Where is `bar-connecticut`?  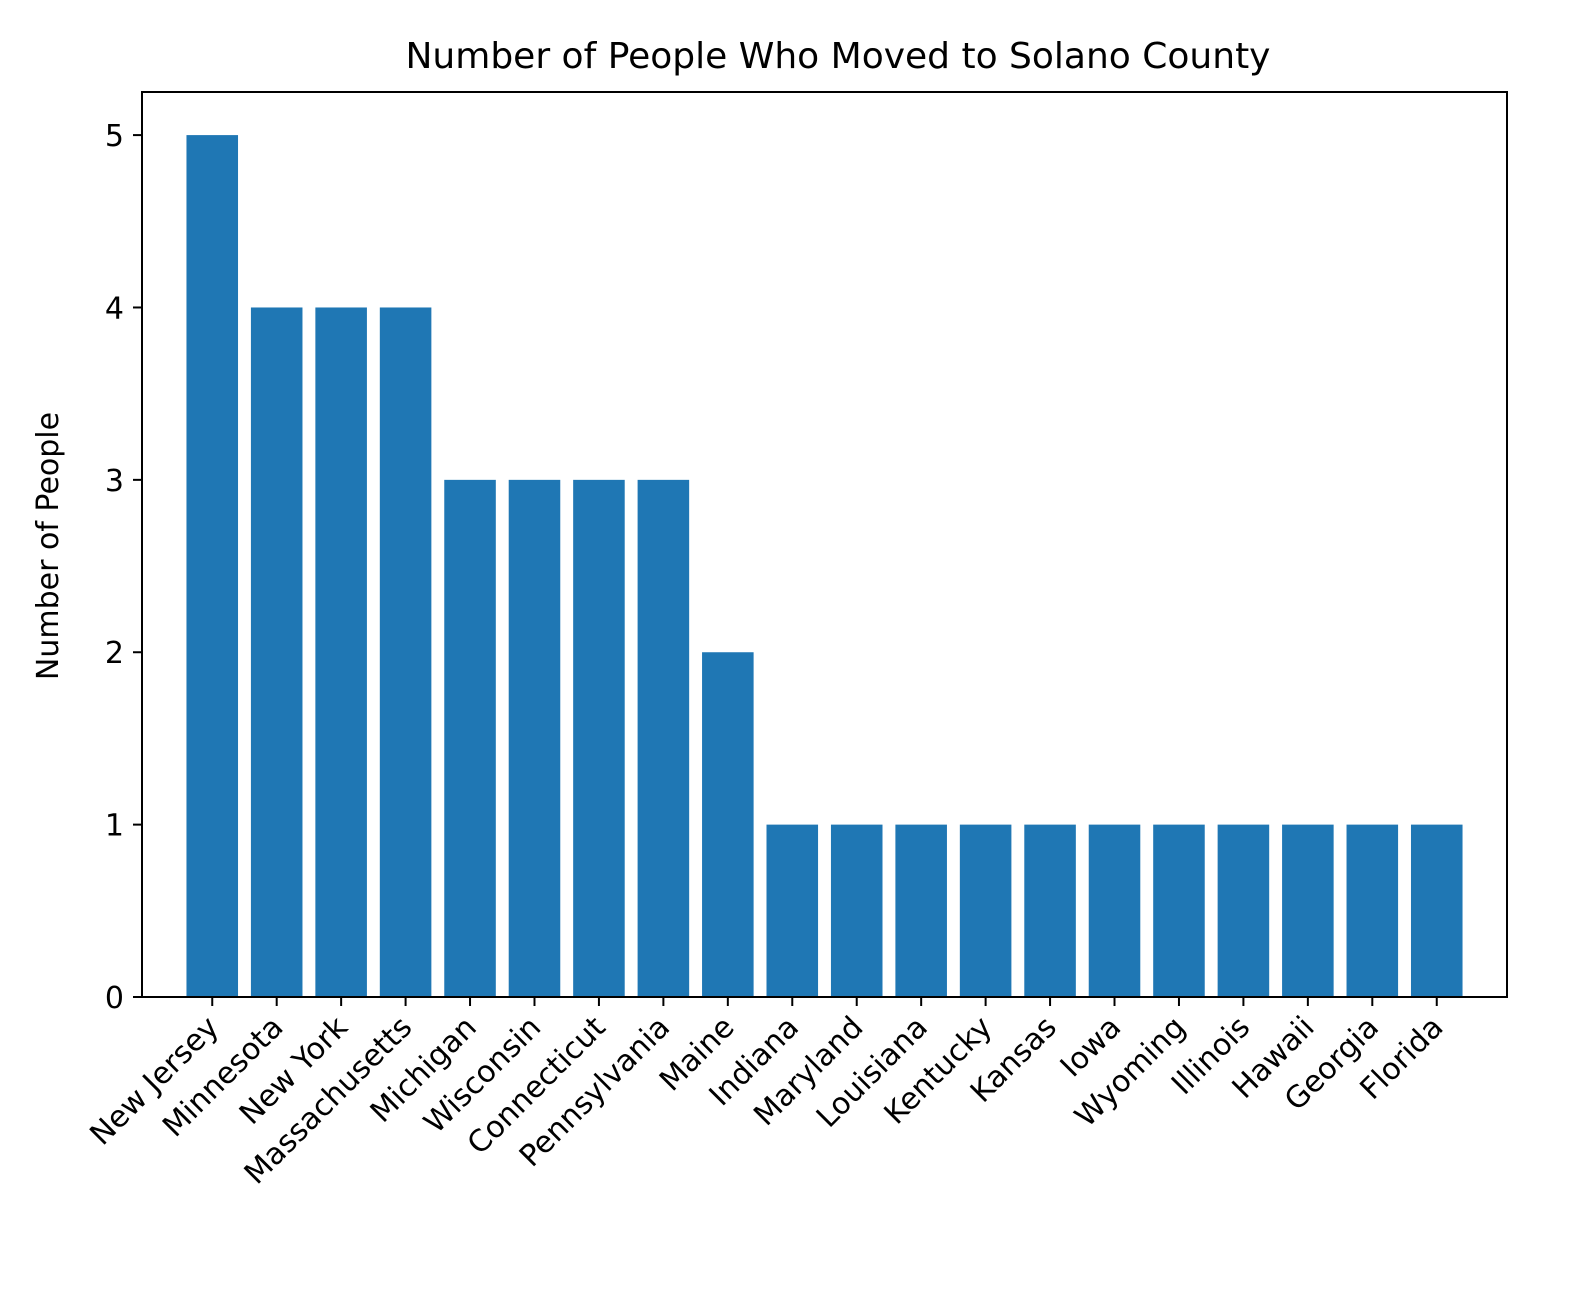
bar-connecticut is located at coordinates (599, 738).